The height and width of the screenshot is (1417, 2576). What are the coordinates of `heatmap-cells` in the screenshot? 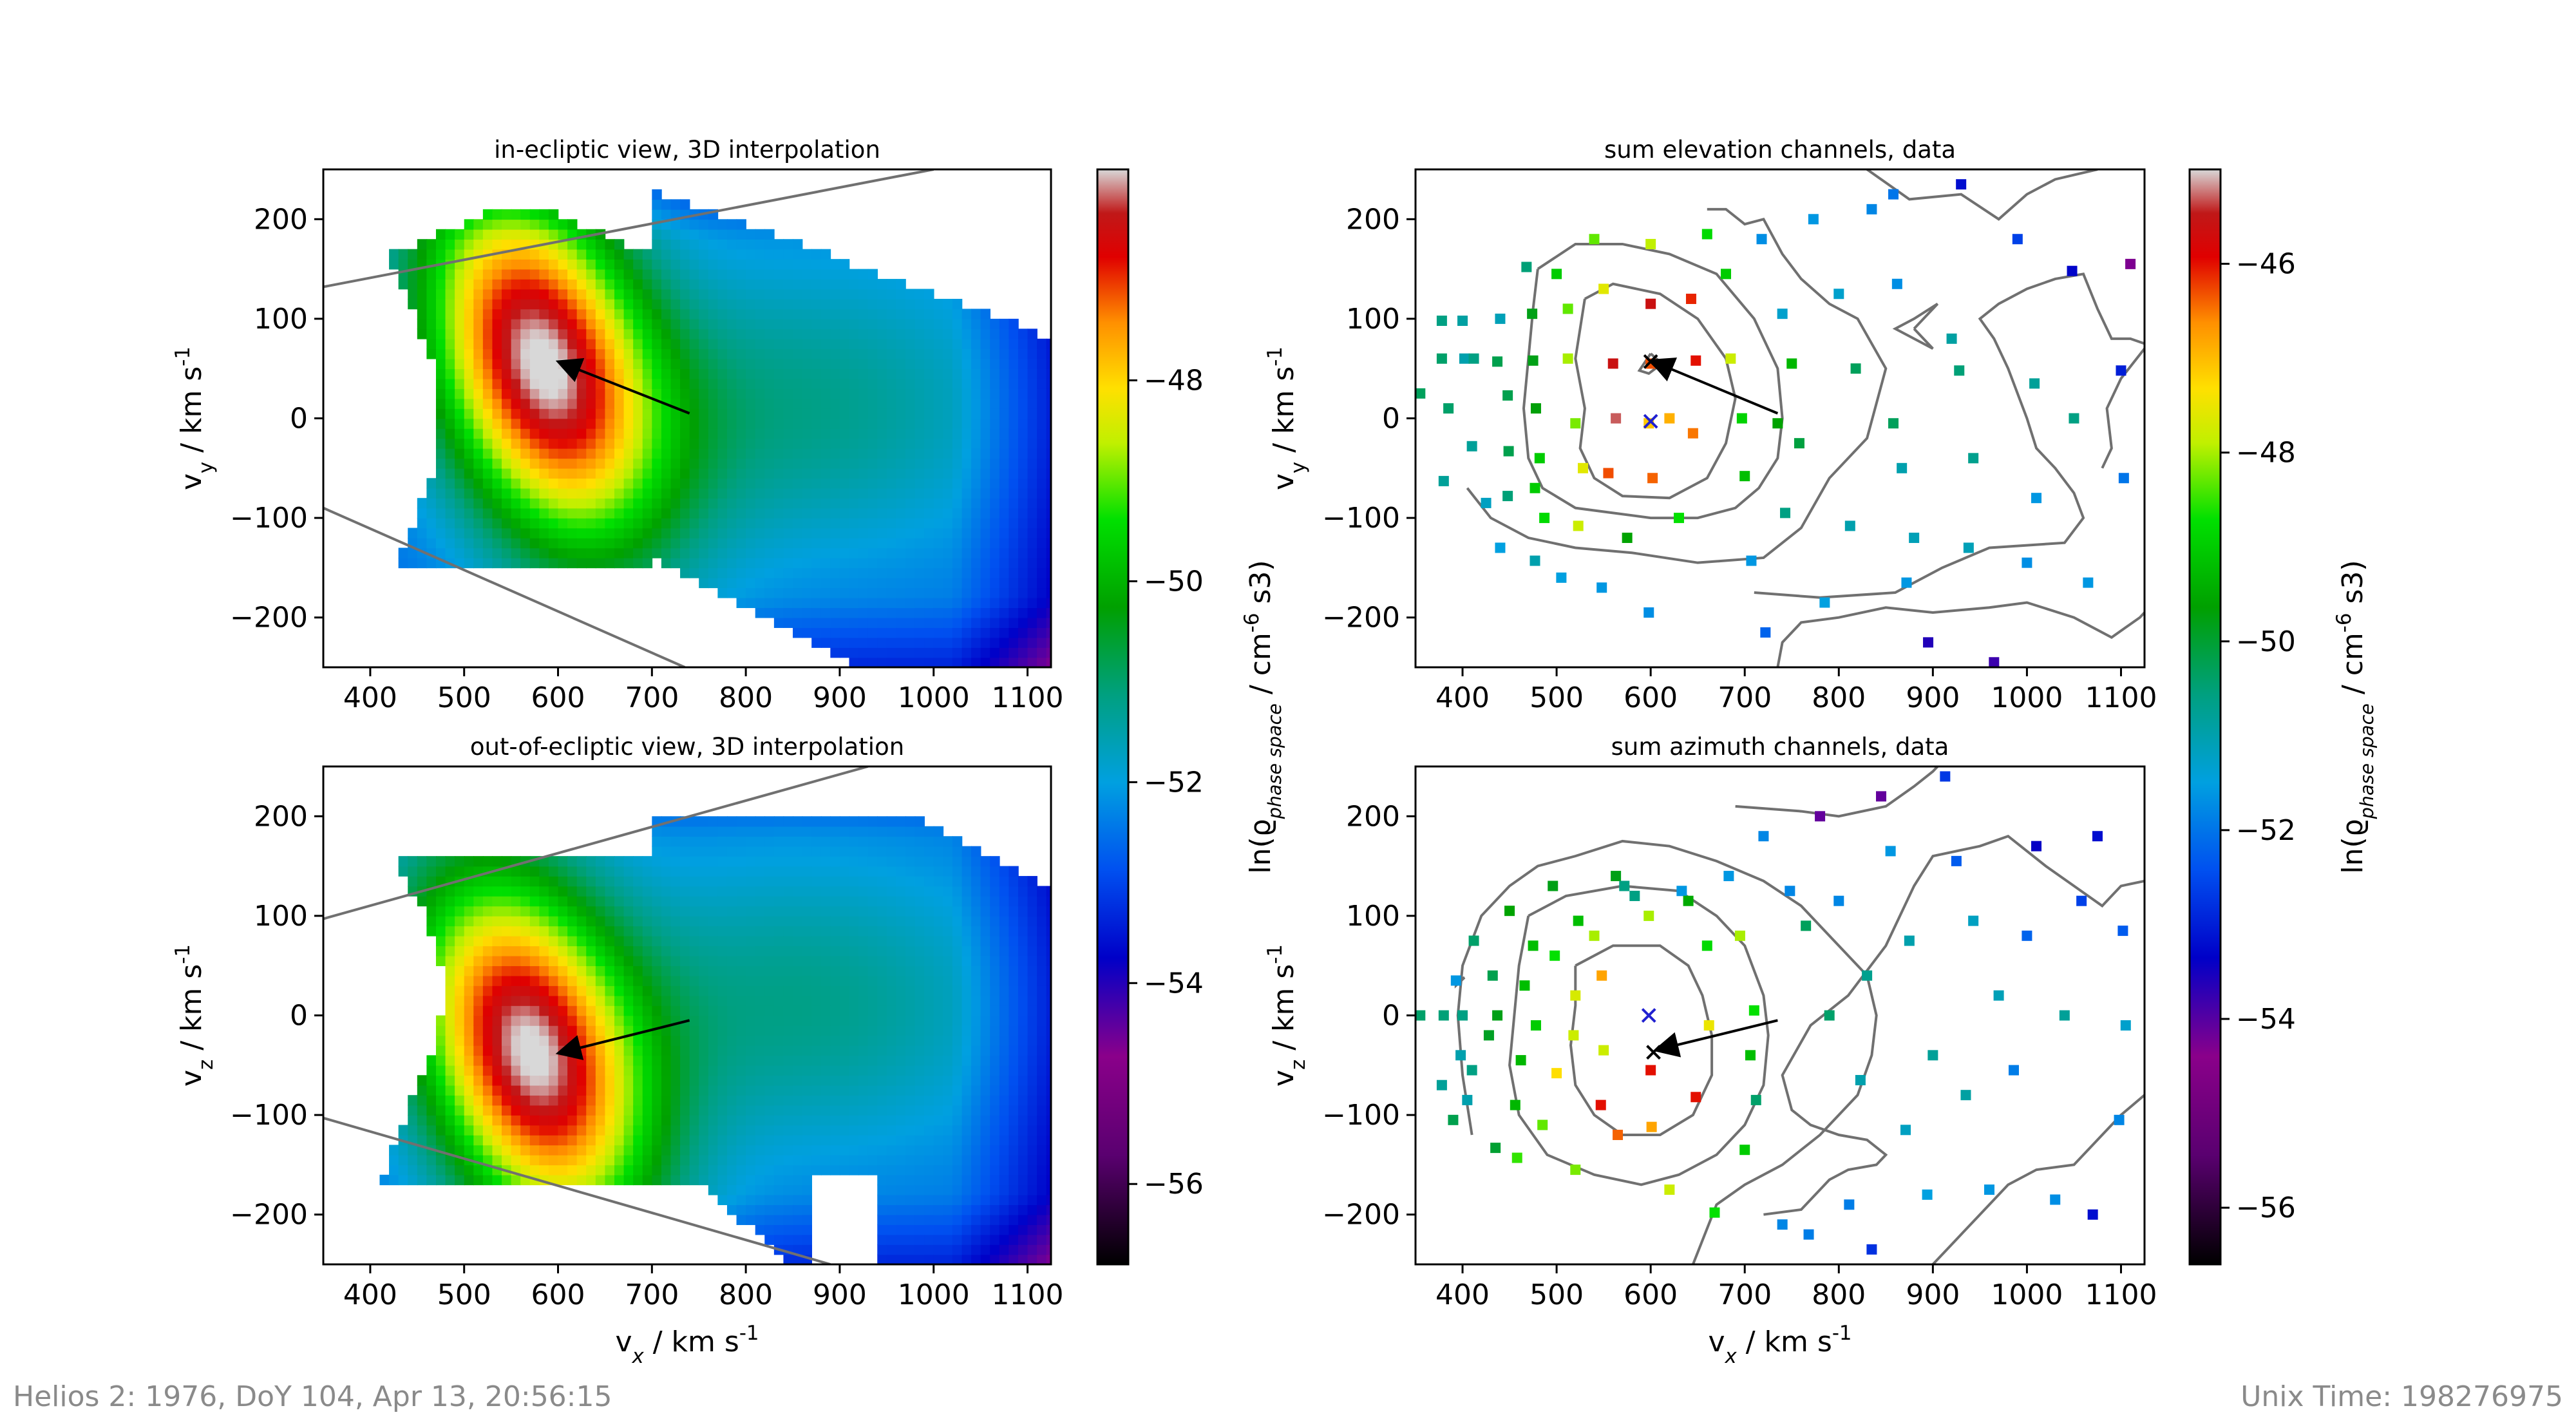 It's located at (715, 1040).